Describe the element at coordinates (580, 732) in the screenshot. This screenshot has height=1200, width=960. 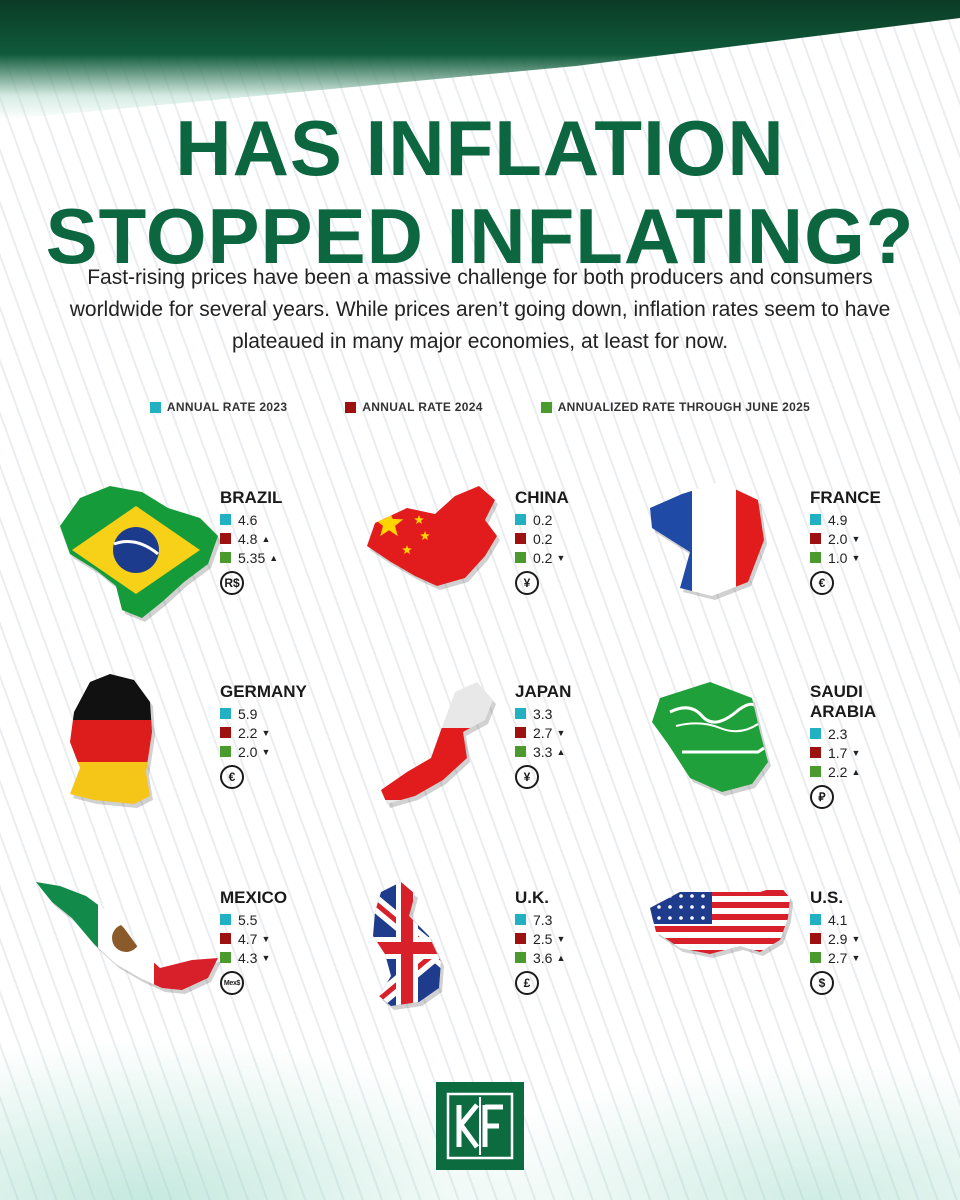
I see `rate-row-annual-rate-2024: 2.7 ▼` at that location.